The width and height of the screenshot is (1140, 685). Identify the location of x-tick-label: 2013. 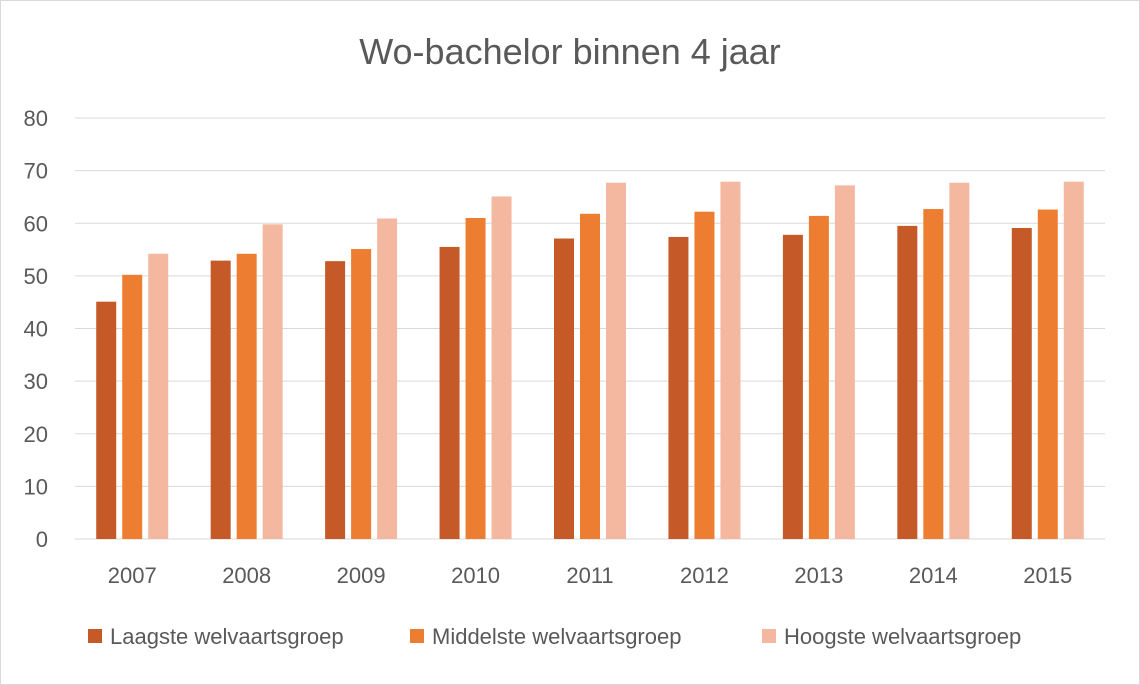
(818, 575).